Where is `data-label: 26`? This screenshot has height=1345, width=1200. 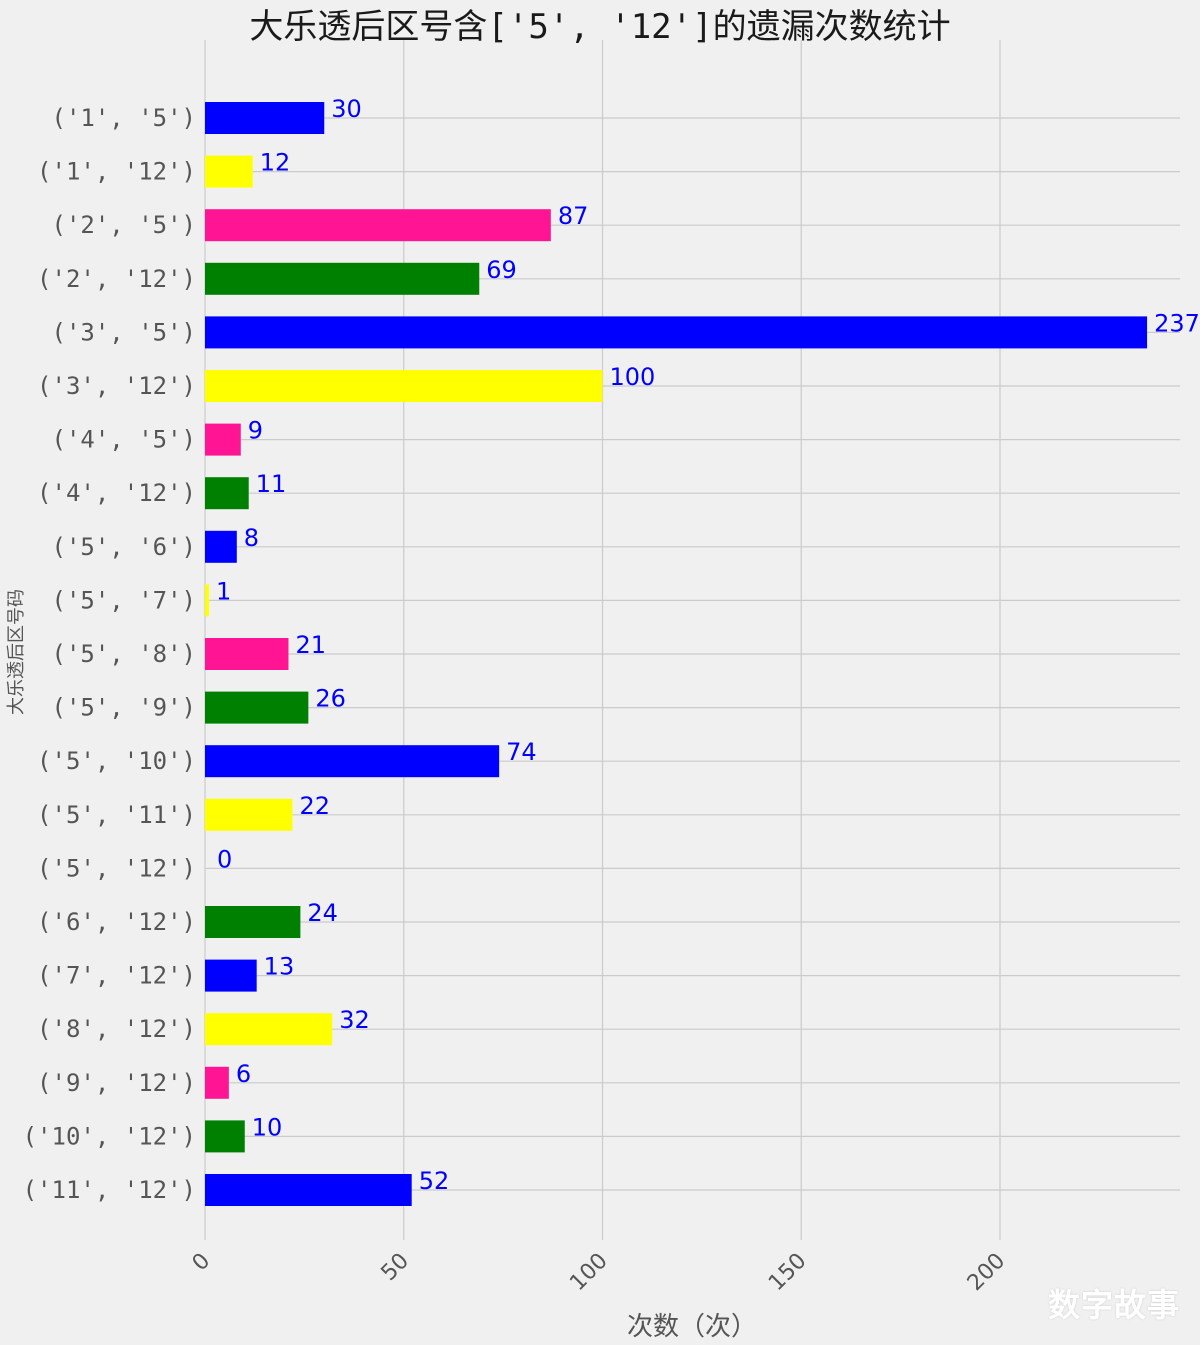 data-label: 26 is located at coordinates (330, 699).